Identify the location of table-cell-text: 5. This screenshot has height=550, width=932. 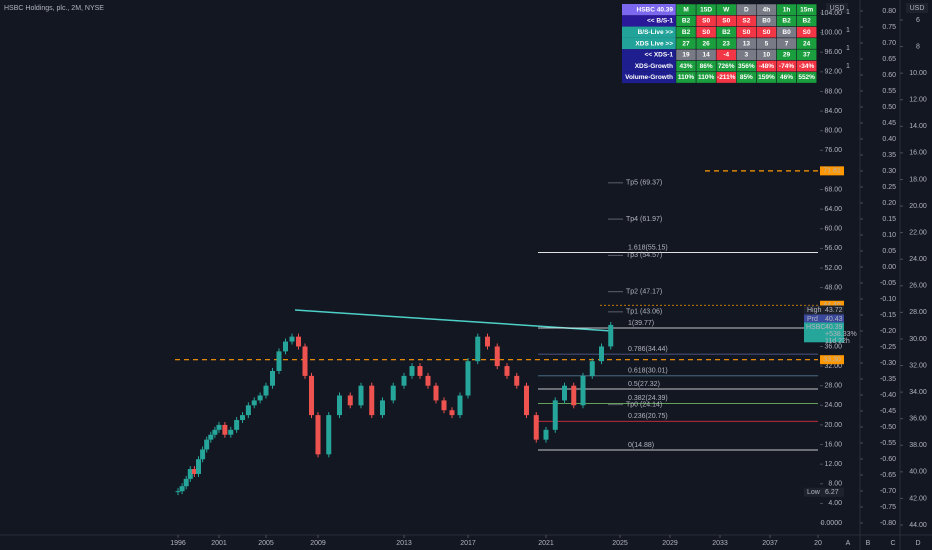
(767, 43).